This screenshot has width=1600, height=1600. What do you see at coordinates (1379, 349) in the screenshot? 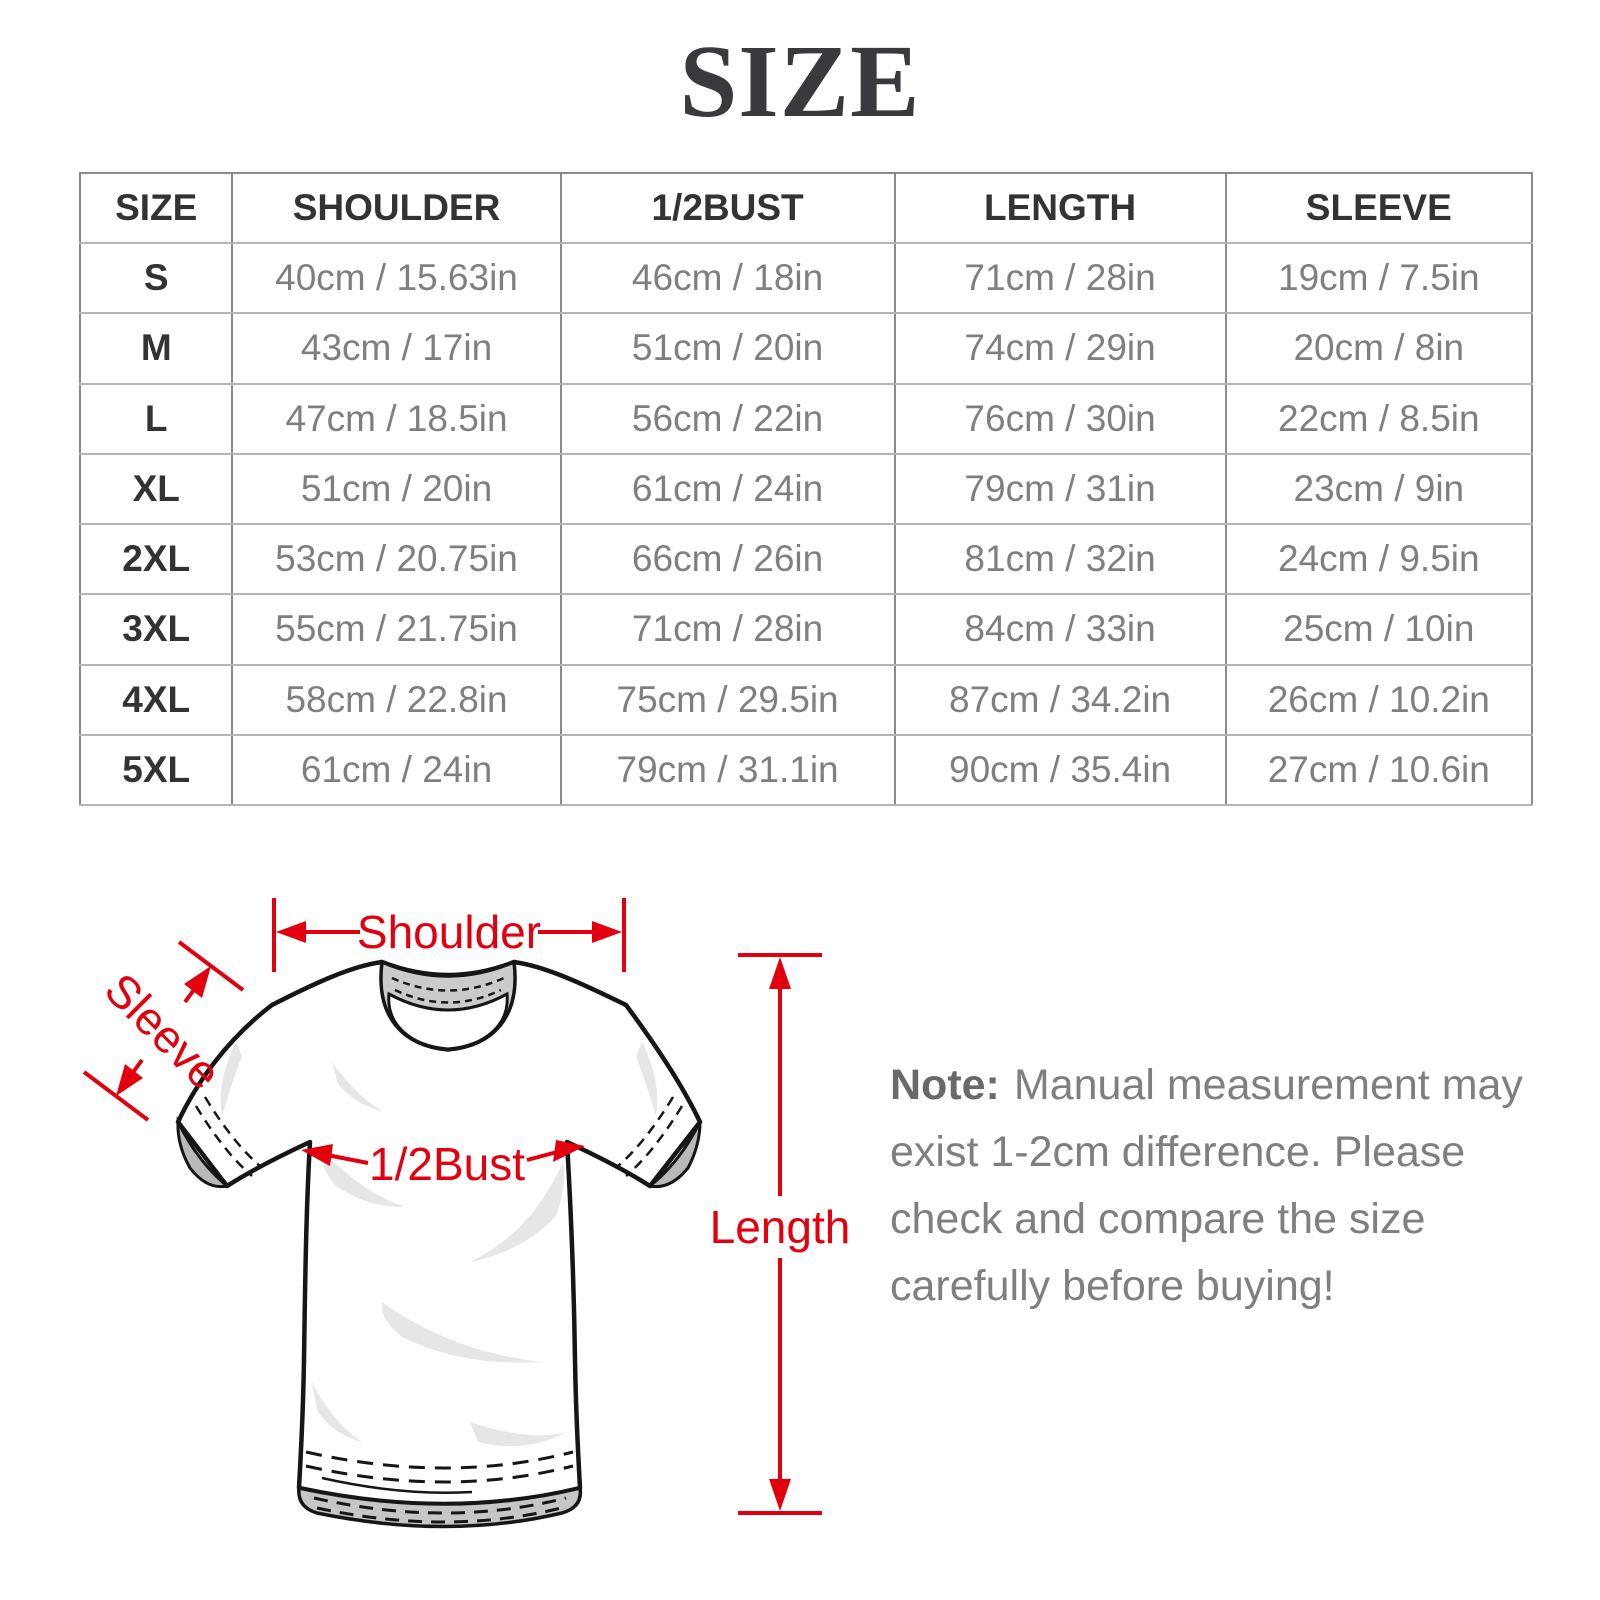
I see `measurement-cell: 20cm / 8in` at bounding box center [1379, 349].